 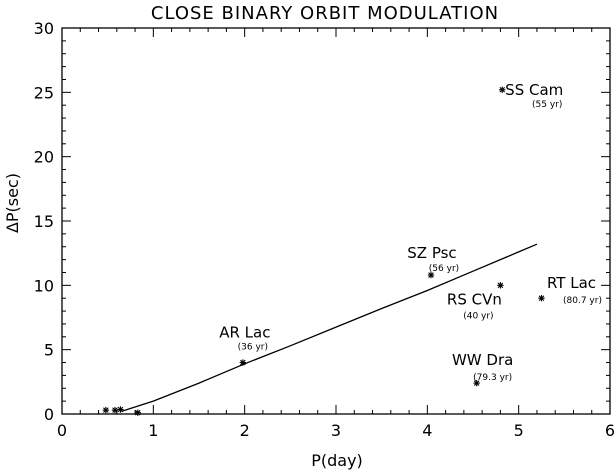 What do you see at coordinates (253, 348) in the screenshot?
I see `star-period-label: (36 yr)` at bounding box center [253, 348].